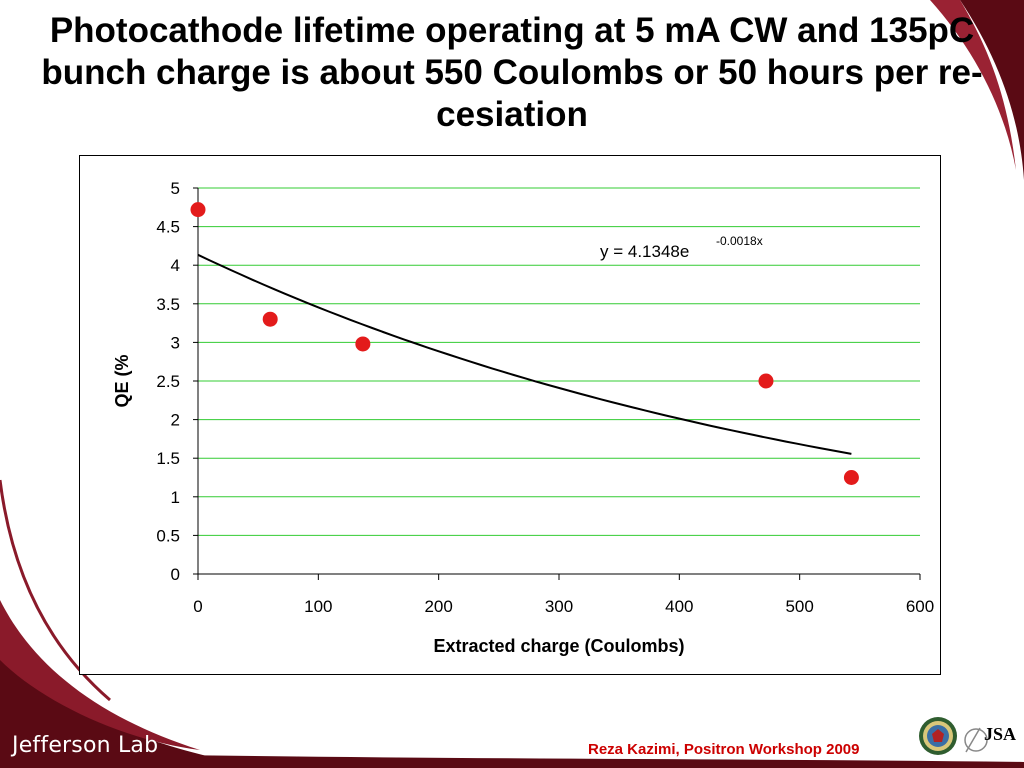 The width and height of the screenshot is (1024, 768). Describe the element at coordinates (438, 606) in the screenshot. I see `x-tick-label: 200` at that location.